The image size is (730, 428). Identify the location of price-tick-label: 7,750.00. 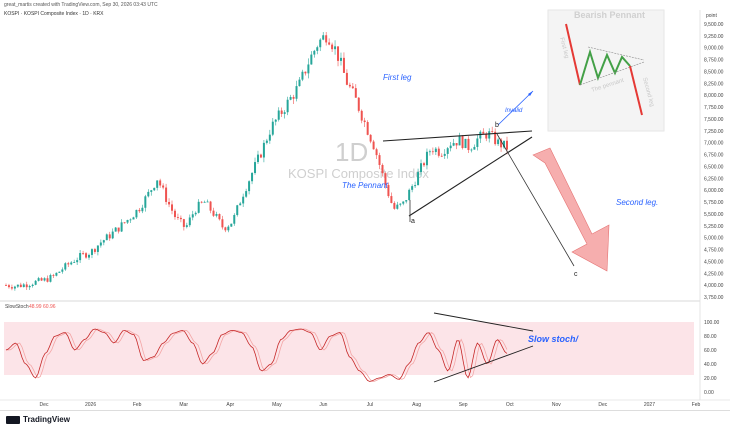
(714, 108).